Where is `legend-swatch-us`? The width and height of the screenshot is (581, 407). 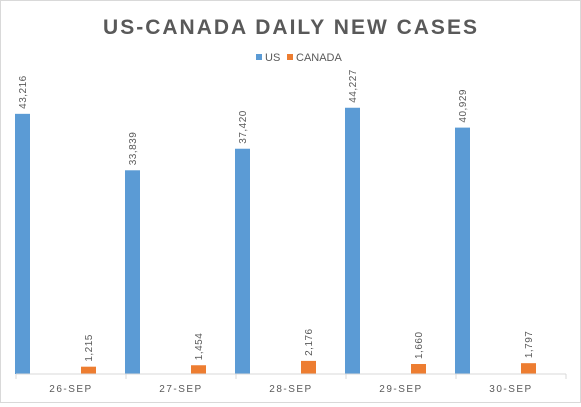 legend-swatch-us is located at coordinates (259, 57).